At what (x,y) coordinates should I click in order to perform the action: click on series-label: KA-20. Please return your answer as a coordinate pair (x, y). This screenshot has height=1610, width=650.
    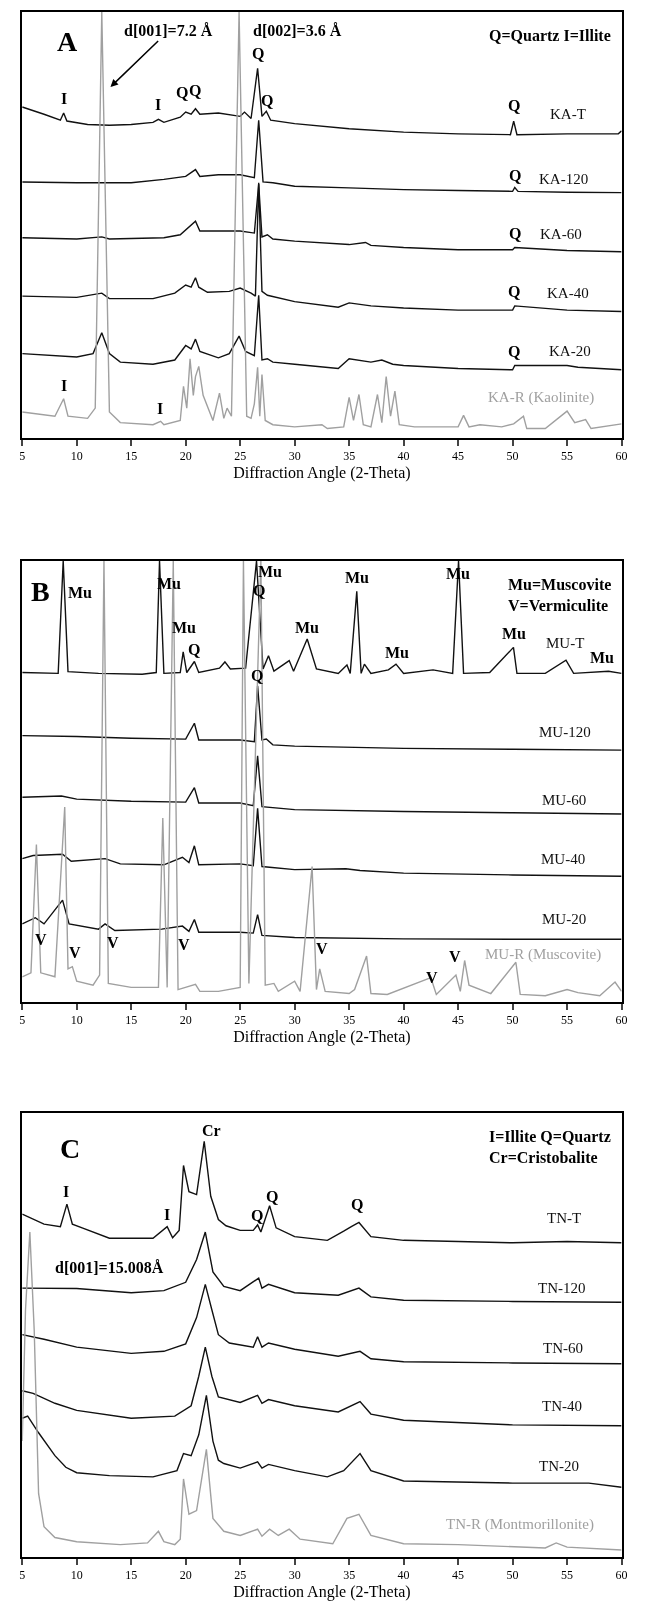
    Looking at the image, I should click on (570, 351).